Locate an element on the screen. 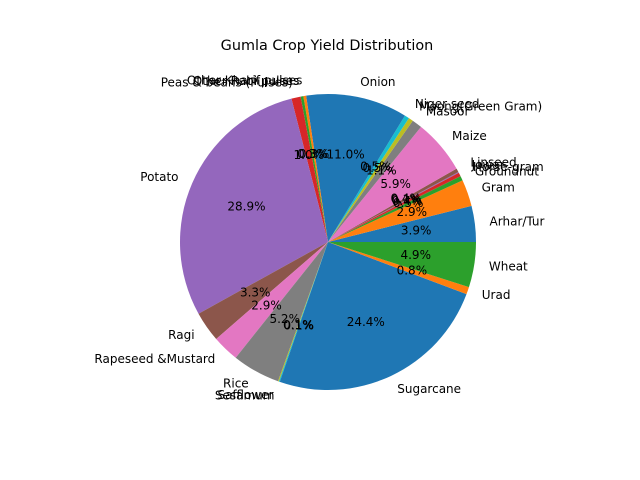  pie-slice-jowar is located at coordinates (393, 206).